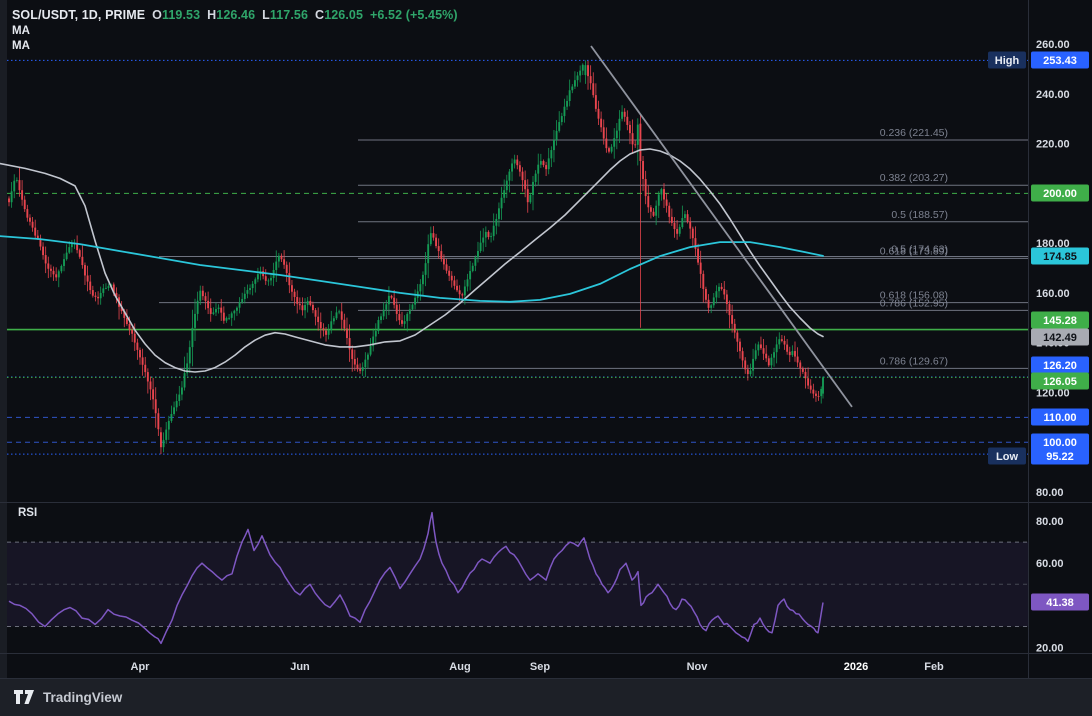 The width and height of the screenshot is (1092, 716). I want to click on rsi-tick-60.00: 60.00, so click(1050, 564).